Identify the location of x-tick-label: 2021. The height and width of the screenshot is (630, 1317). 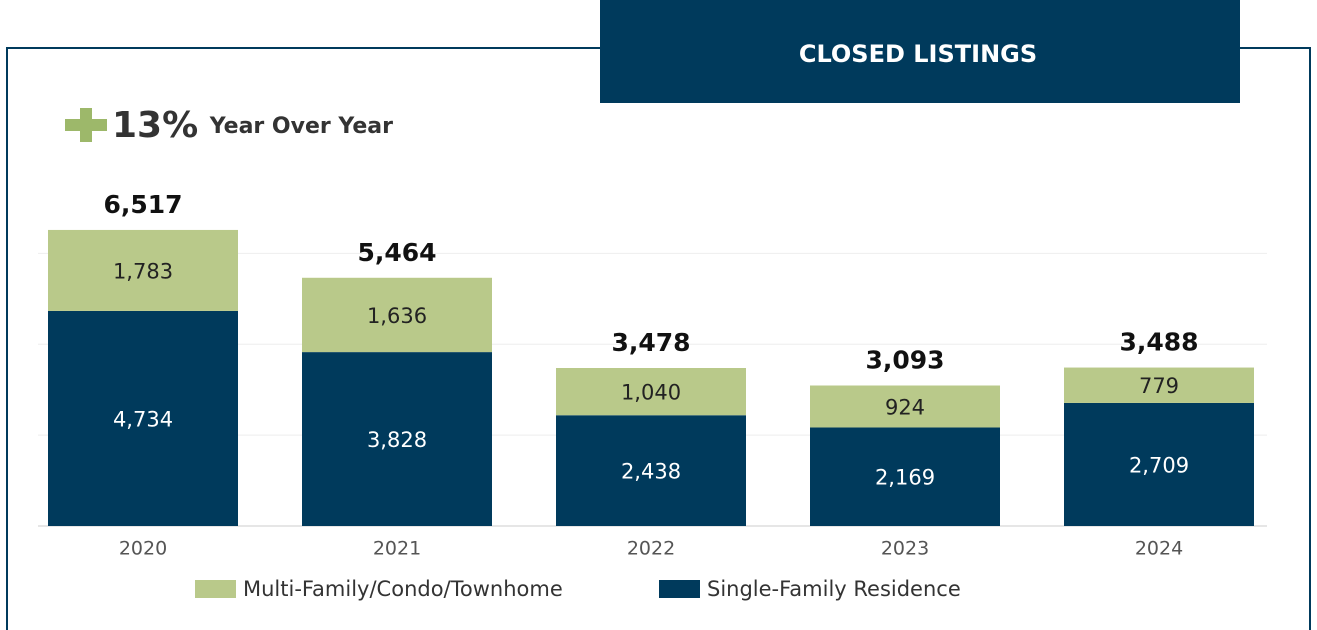
(397, 549).